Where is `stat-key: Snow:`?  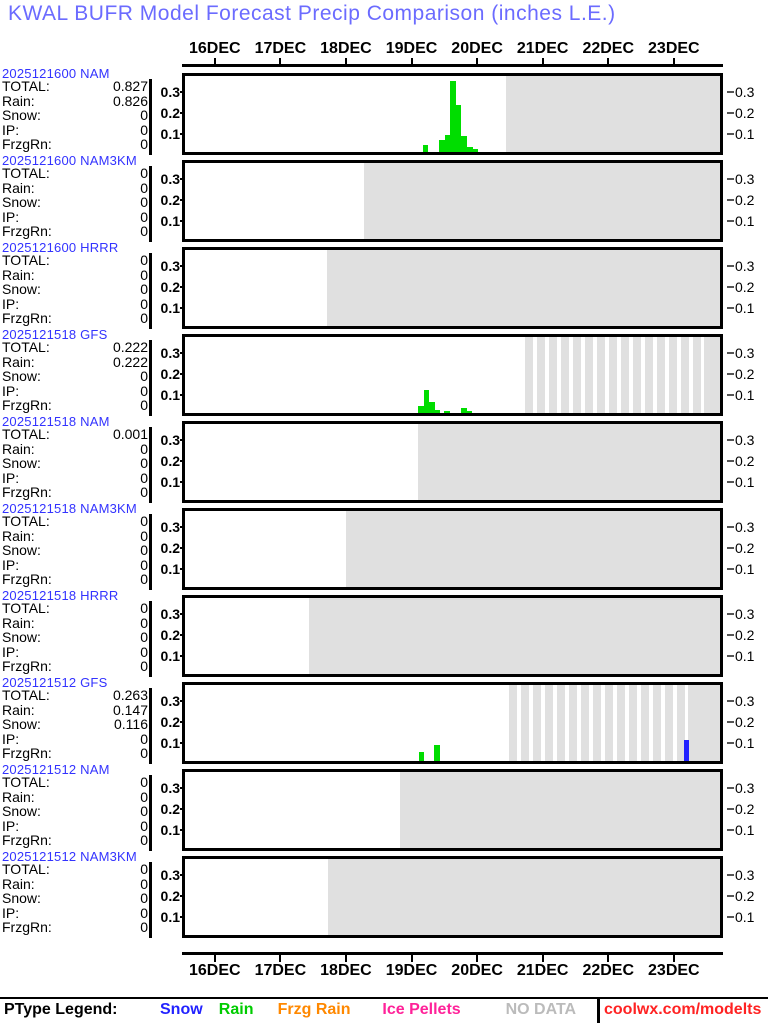 stat-key: Snow: is located at coordinates (21, 724).